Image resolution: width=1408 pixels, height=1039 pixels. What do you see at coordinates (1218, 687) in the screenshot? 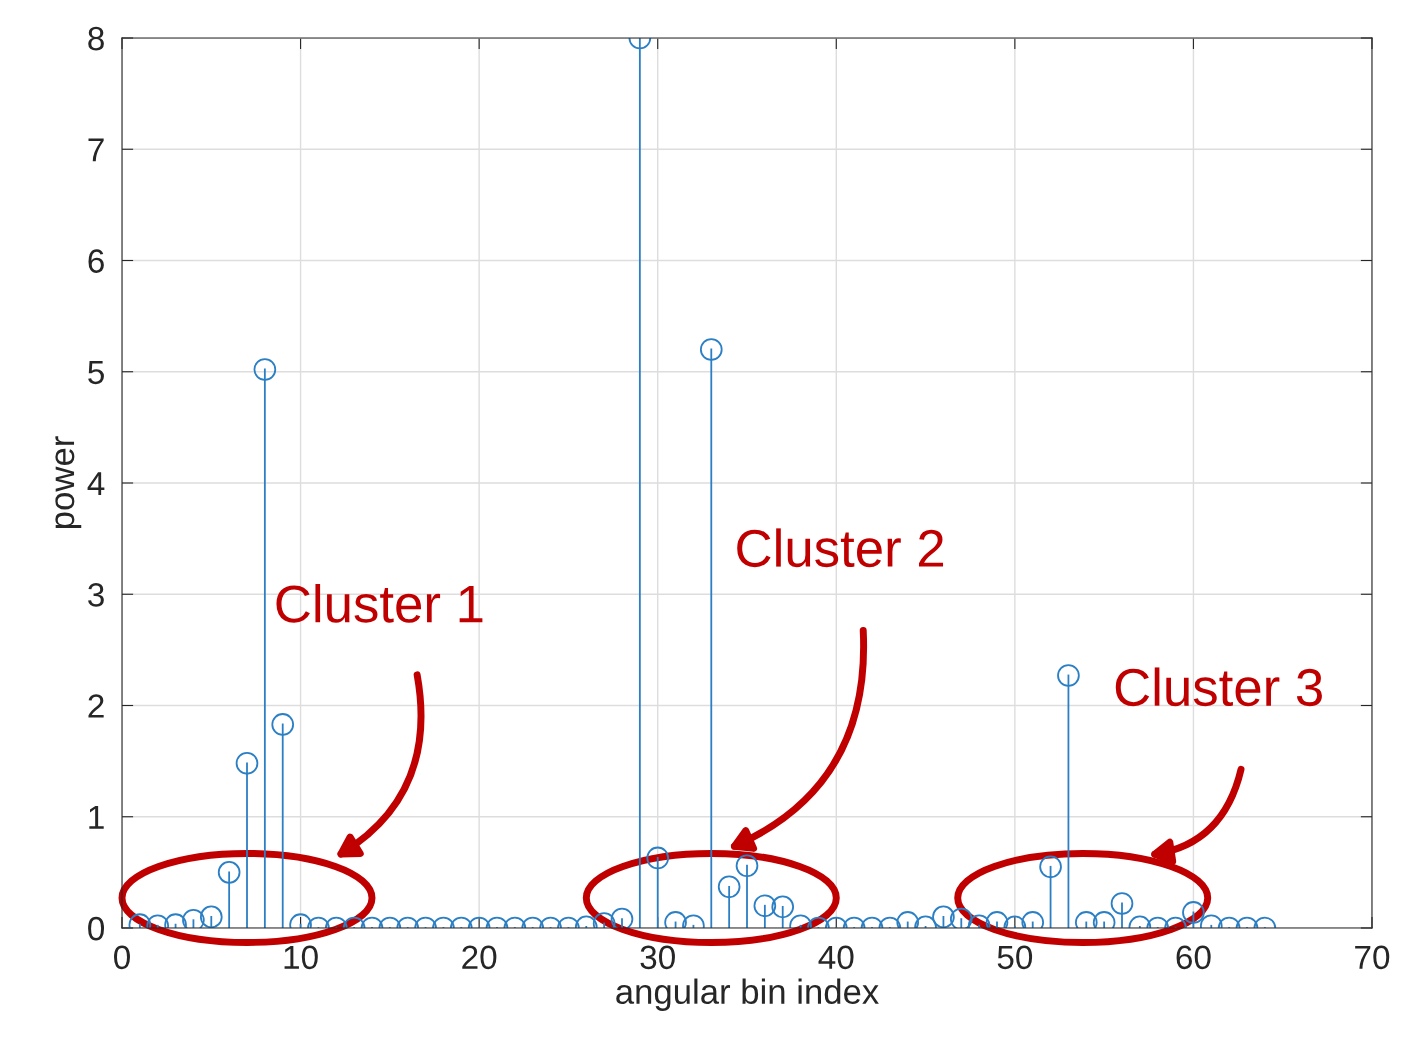
I see `annotation: Cluster 3` at bounding box center [1218, 687].